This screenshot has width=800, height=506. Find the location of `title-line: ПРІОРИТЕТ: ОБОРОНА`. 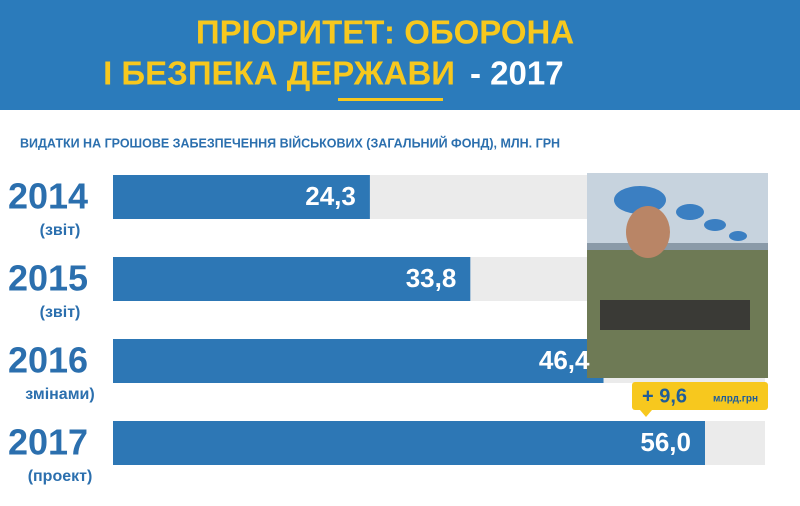

title-line: ПРІОРИТЕТ: ОБОРОНА is located at coordinates (385, 32).